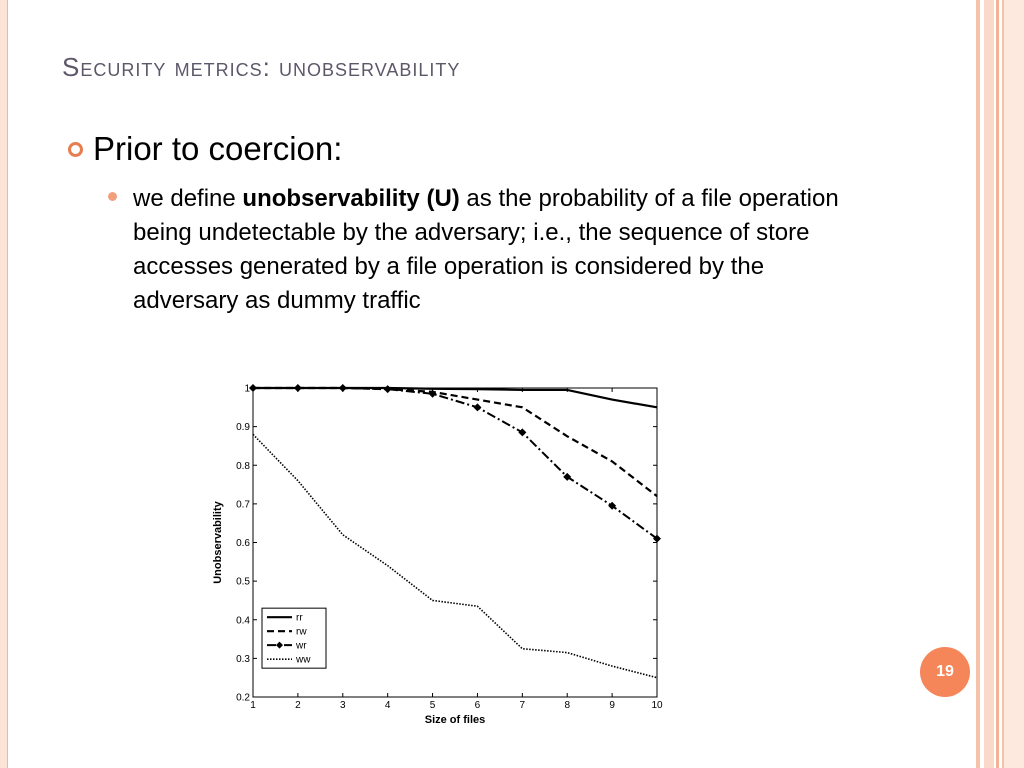 This screenshot has width=1024, height=768. I want to click on legend-label-rr: rr, so click(299, 618).